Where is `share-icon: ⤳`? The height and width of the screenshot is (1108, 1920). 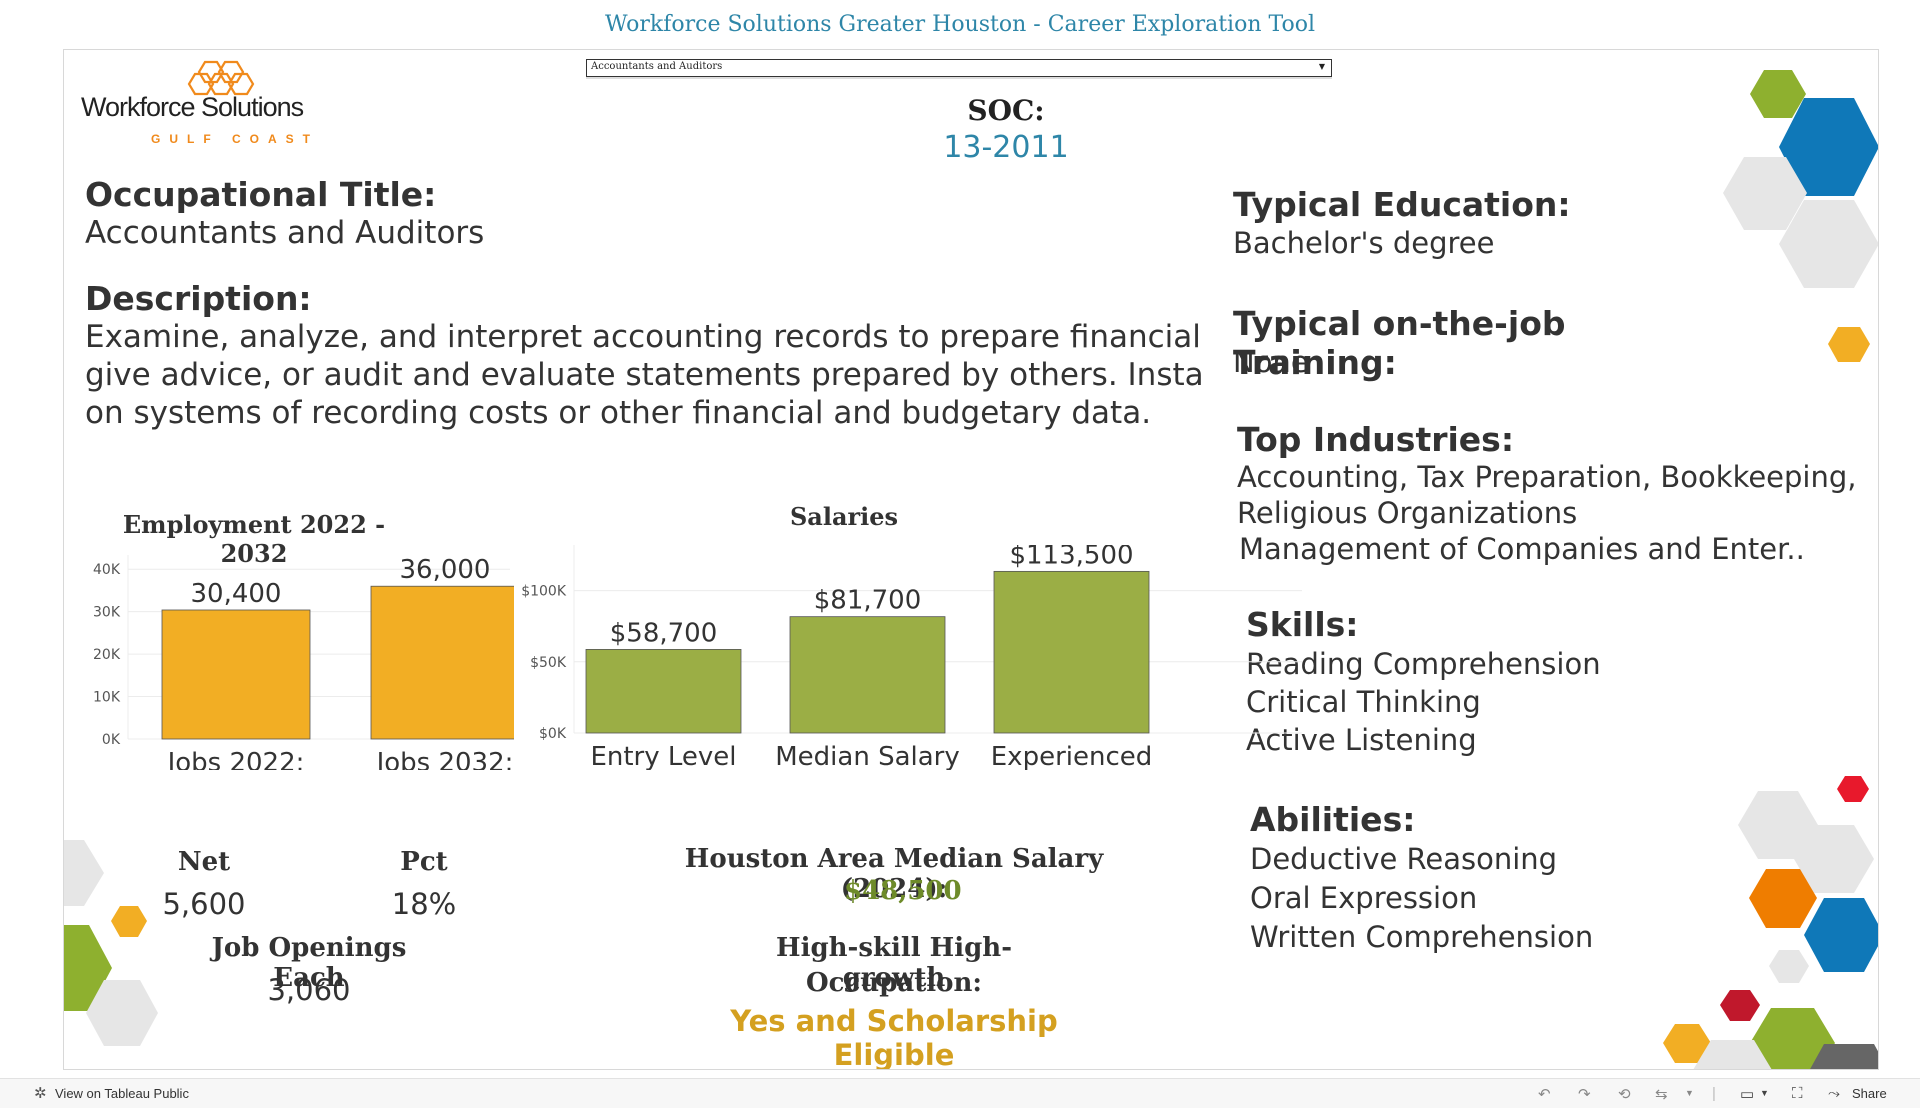 share-icon: ⤳ is located at coordinates (1834, 1093).